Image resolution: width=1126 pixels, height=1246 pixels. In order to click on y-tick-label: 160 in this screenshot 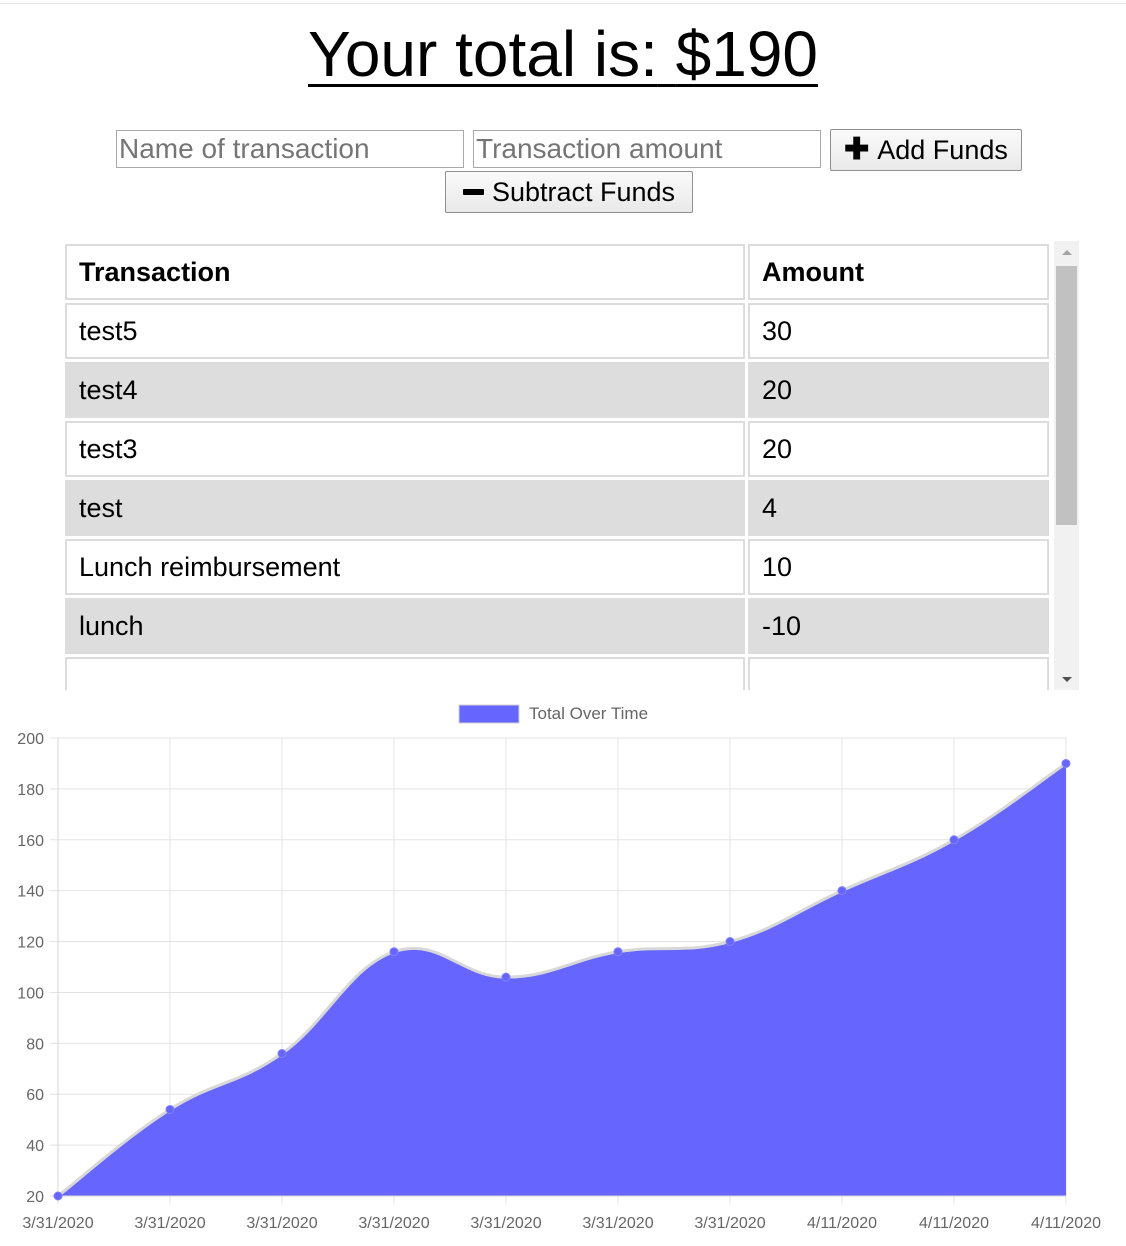, I will do `click(30, 841)`.